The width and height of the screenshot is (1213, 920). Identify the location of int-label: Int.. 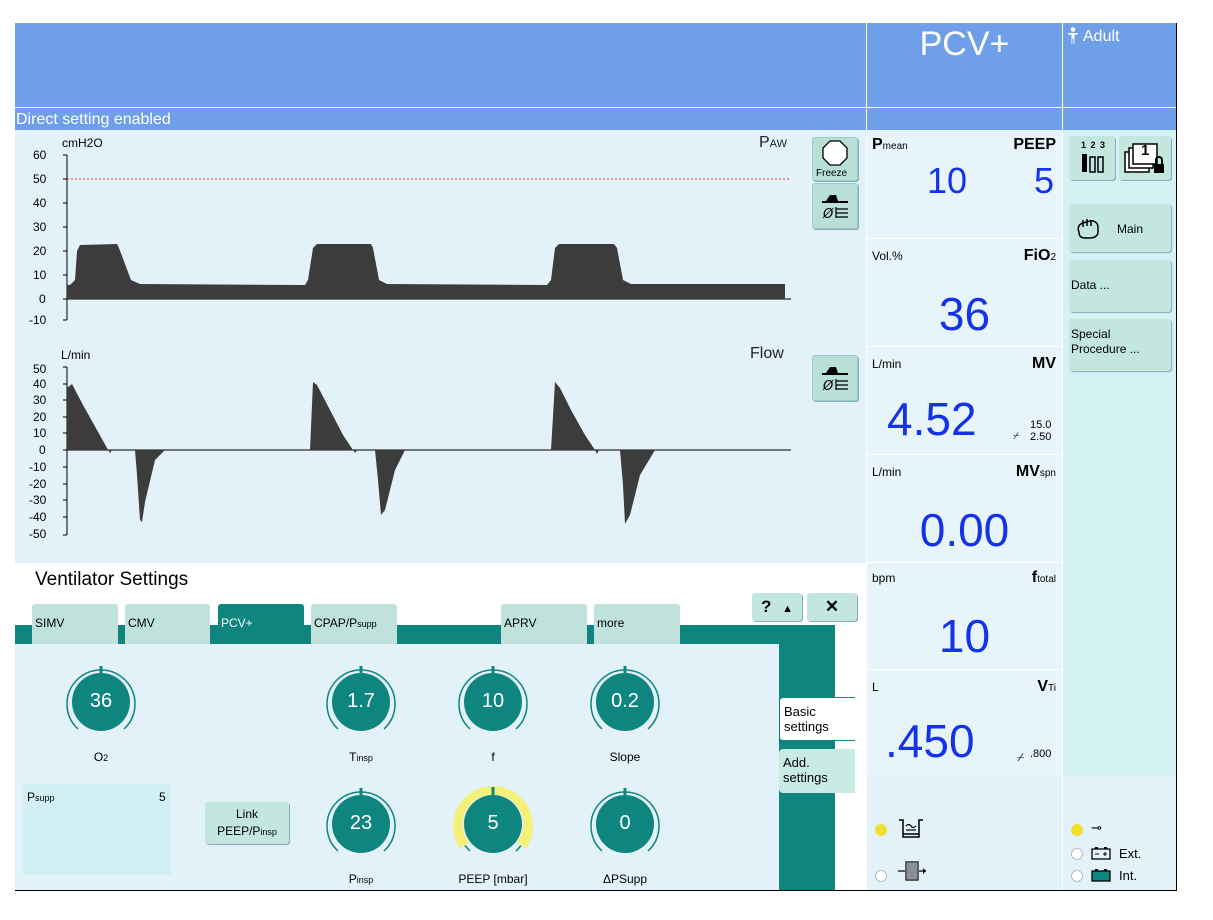
(1128, 875).